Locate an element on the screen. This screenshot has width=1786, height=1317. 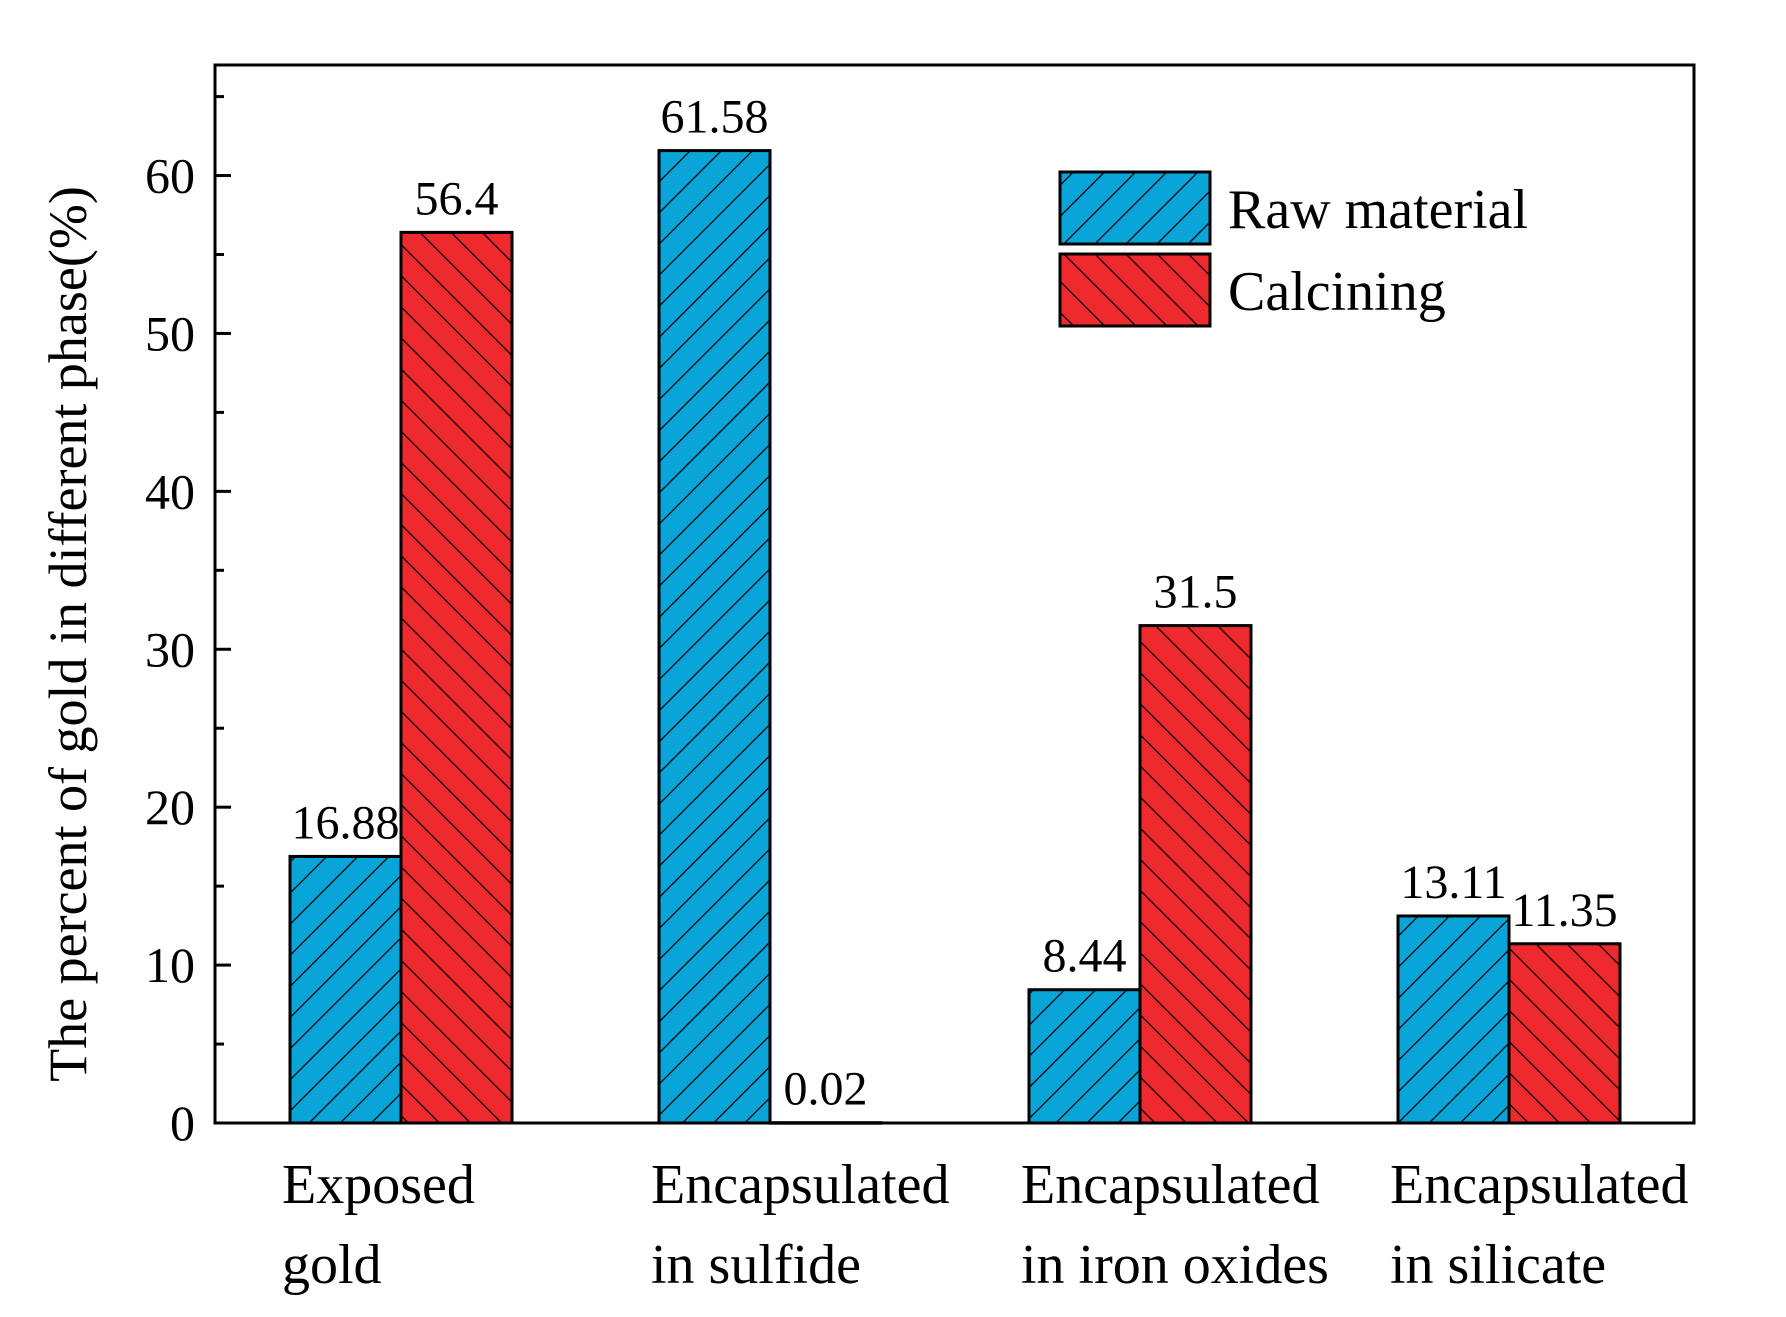
data-label: 61.58 is located at coordinates (715, 117).